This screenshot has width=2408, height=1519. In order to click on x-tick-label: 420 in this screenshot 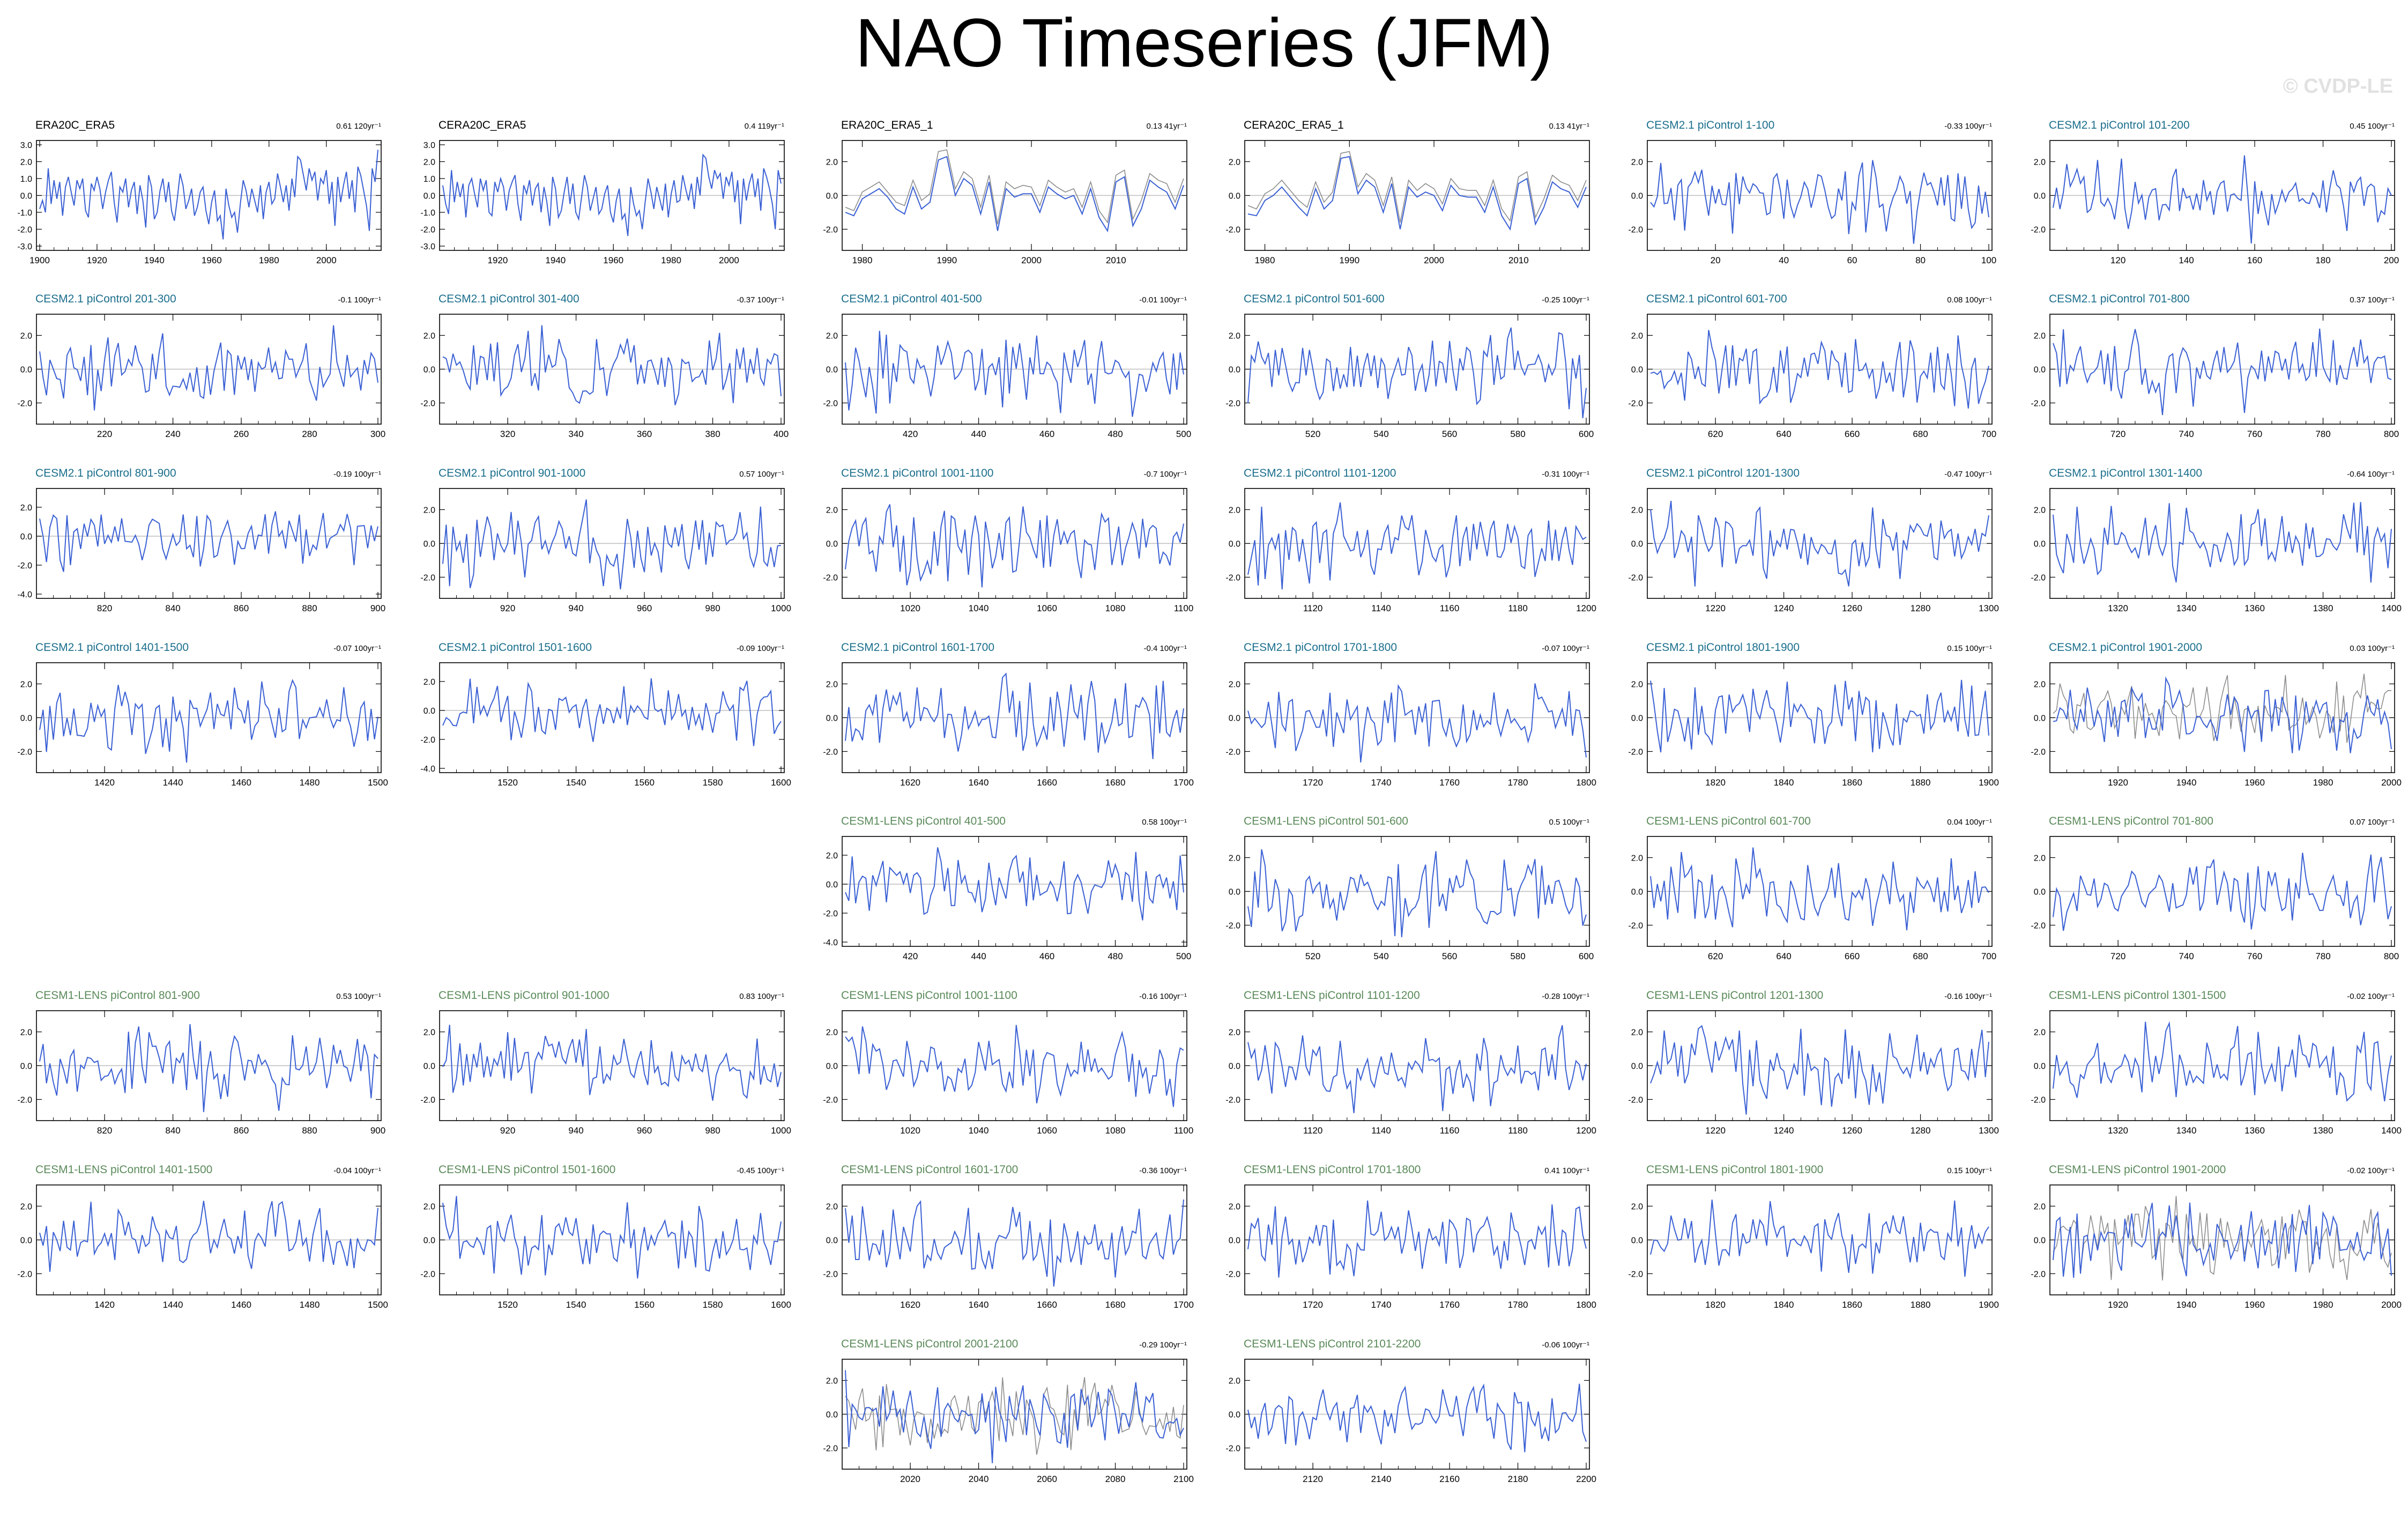, I will do `click(911, 956)`.